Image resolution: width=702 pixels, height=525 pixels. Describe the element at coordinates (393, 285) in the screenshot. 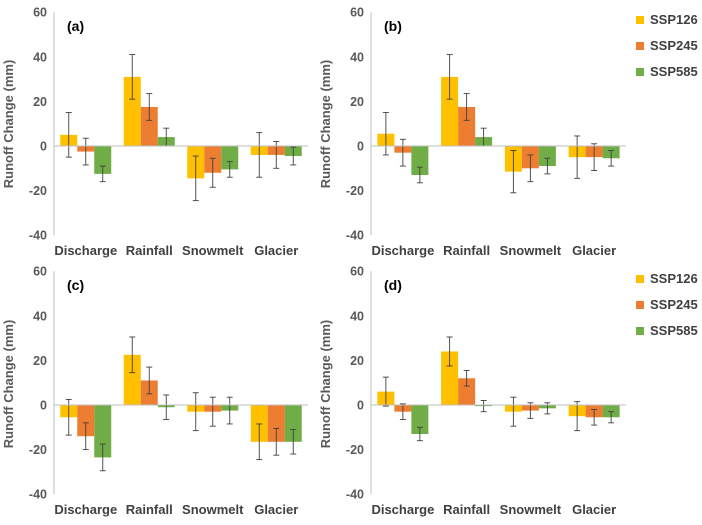

I see `panel-label: (d)` at that location.